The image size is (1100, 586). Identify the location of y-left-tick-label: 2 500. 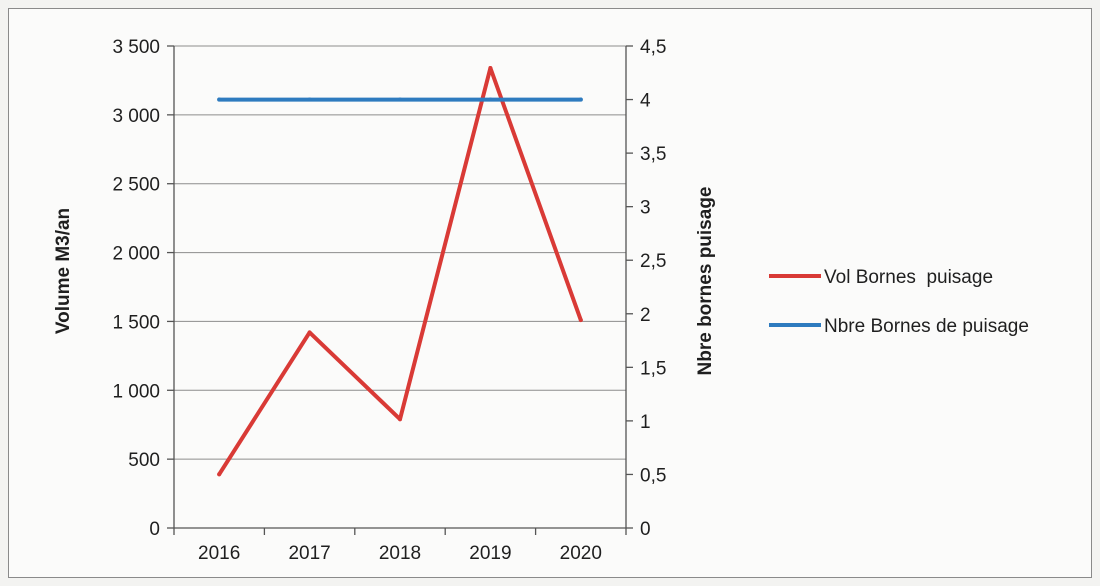
(136, 185).